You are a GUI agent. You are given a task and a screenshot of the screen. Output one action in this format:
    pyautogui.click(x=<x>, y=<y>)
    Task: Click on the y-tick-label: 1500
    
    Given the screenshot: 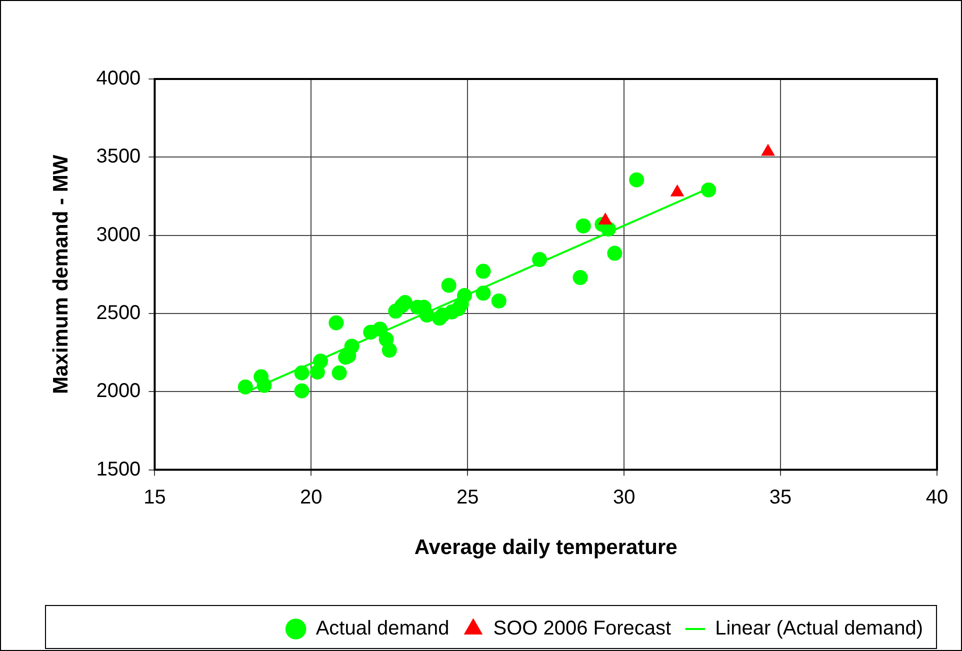 What is the action you would take?
    pyautogui.click(x=118, y=469)
    